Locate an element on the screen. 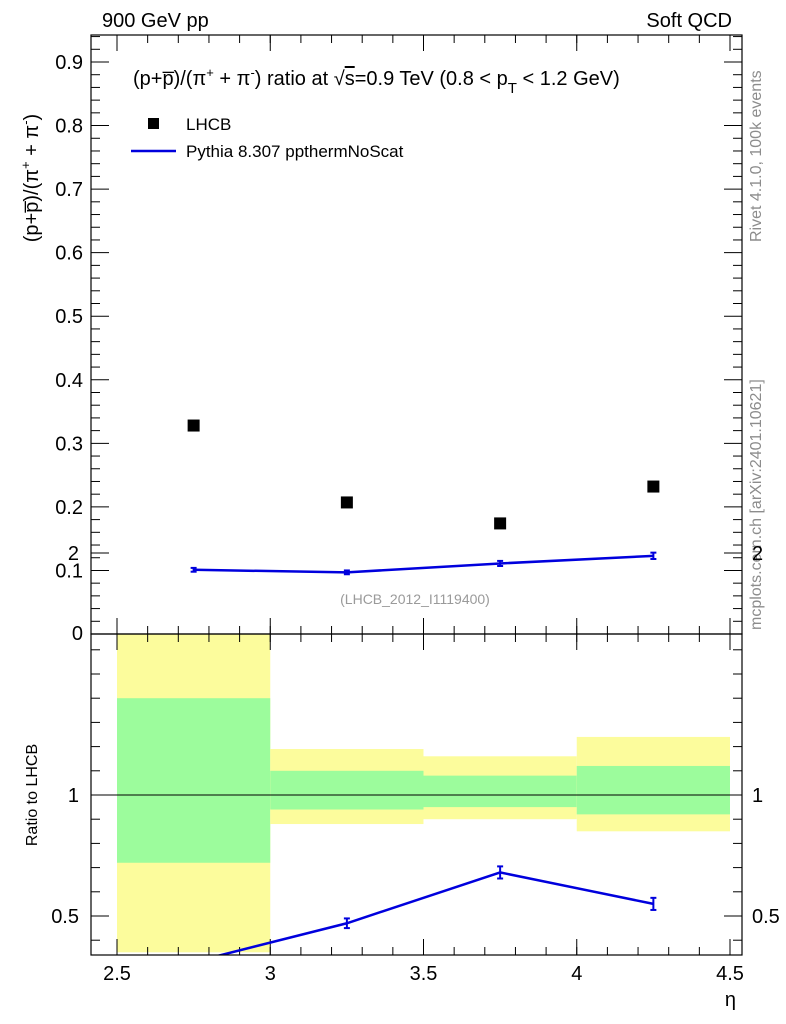 This screenshot has height=1024, width=786. y-axis-title: (p+p̅)/(π+ + π-) is located at coordinates (30, 178).